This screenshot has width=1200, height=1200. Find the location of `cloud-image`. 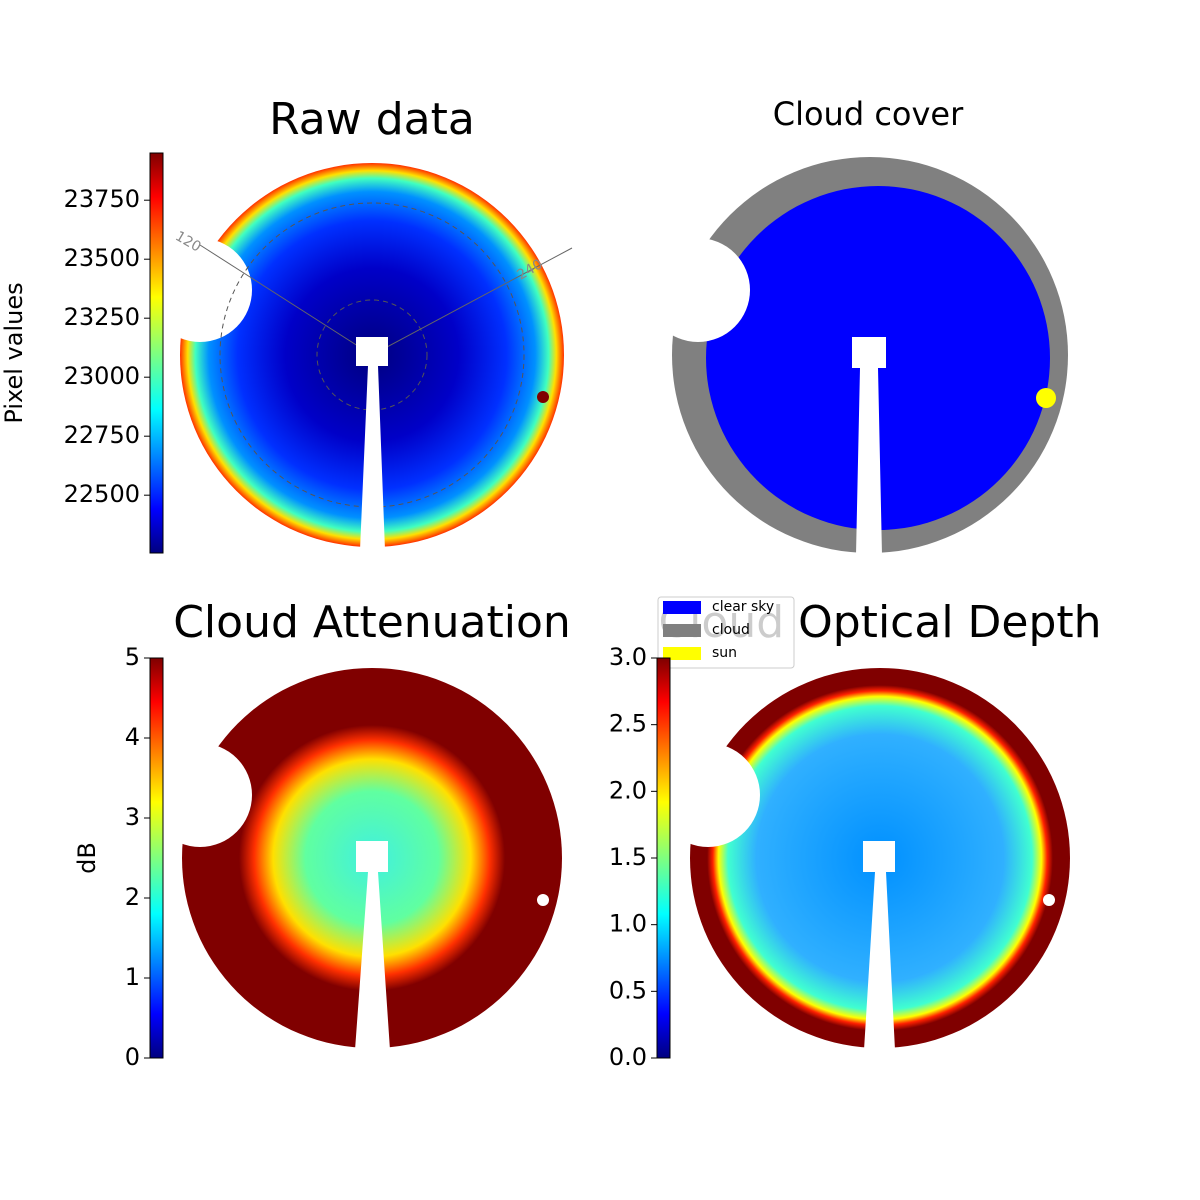

cloud-image is located at coordinates (857, 356).